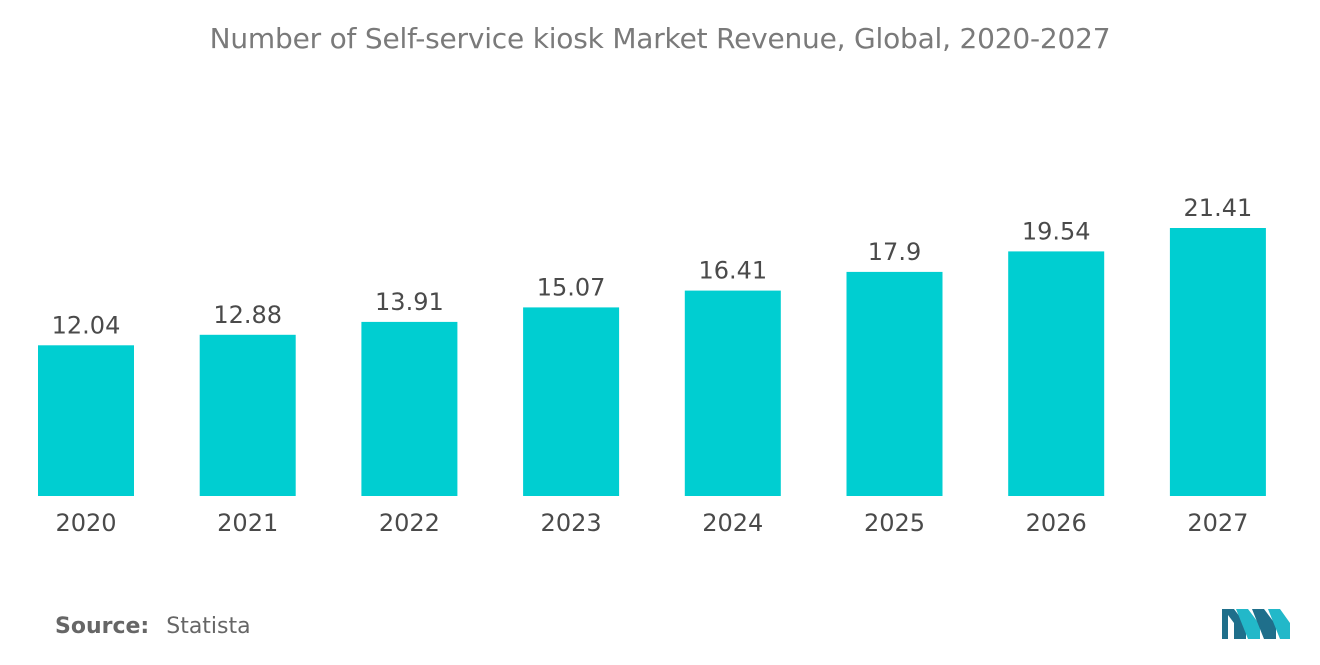 This screenshot has width=1320, height=665. Describe the element at coordinates (732, 271) in the screenshot. I see `data-label-2024: 16.41` at that location.